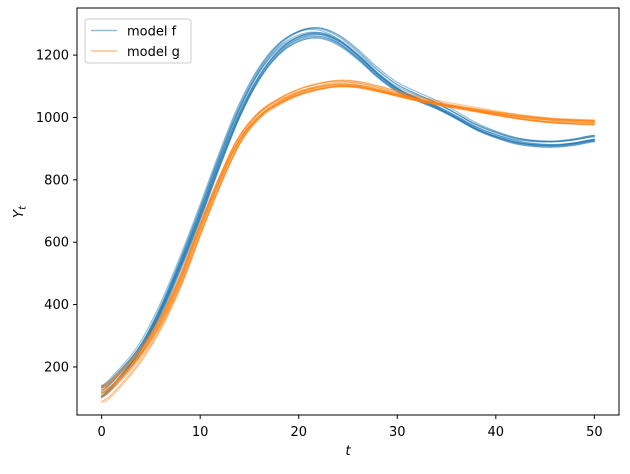  What do you see at coordinates (52, 118) in the screenshot?
I see `y-tick-label-4: 1000` at bounding box center [52, 118].